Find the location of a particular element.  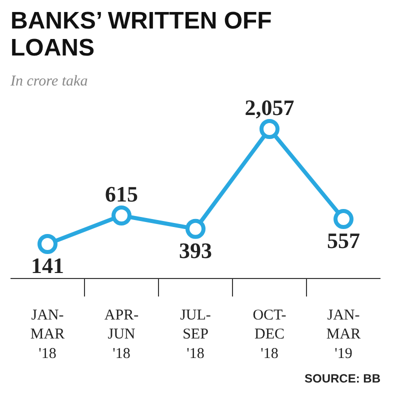

x-tick-label: JAN-MAR '18 is located at coordinates (47, 335).